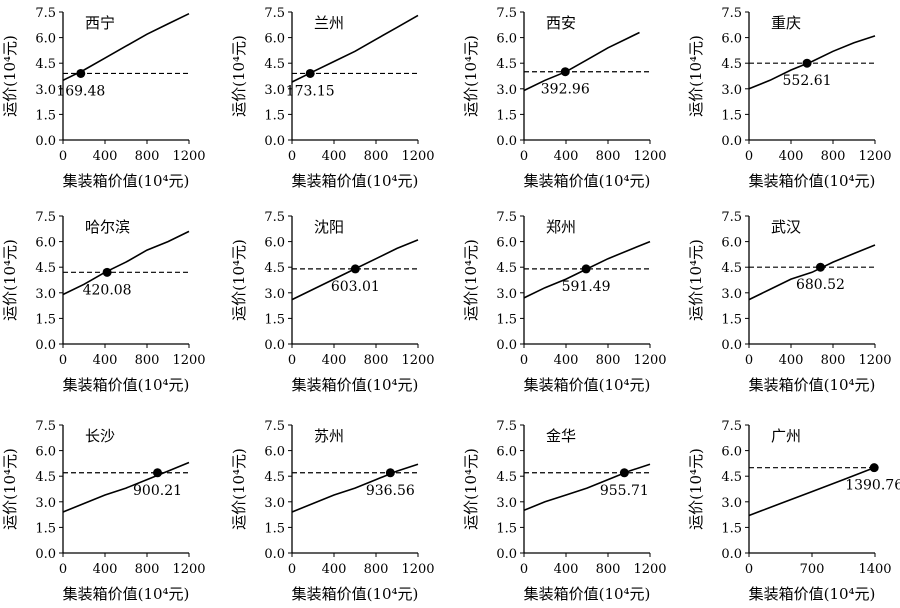 The width and height of the screenshot is (900, 608). What do you see at coordinates (807, 81) in the screenshot?
I see `breakeven-value-label: 552.61` at bounding box center [807, 81].